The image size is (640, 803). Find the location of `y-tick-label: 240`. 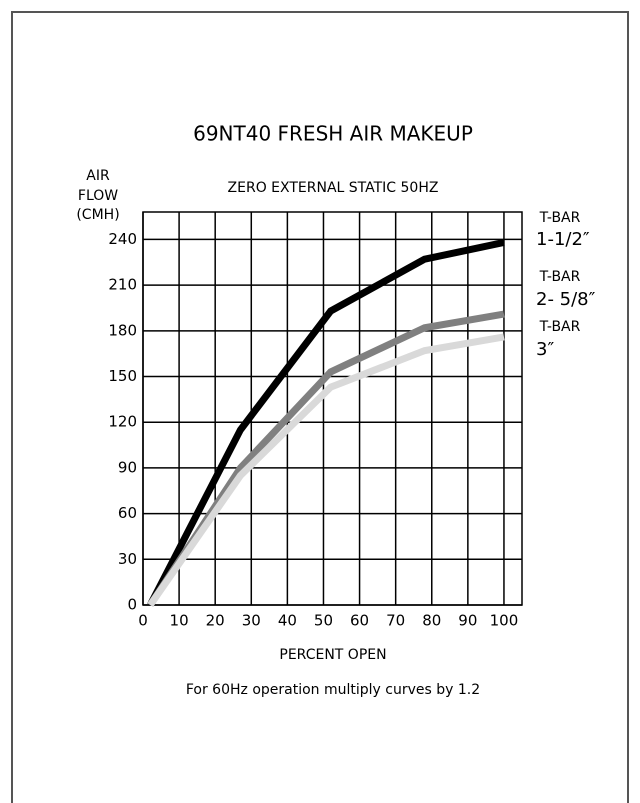

y-tick-label: 240 is located at coordinates (122, 239).